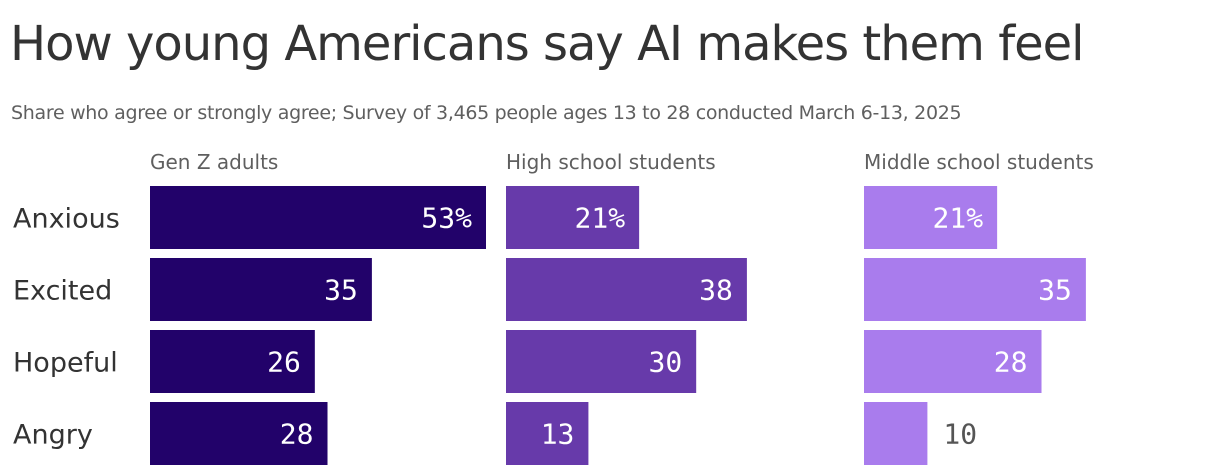 This screenshot has height=476, width=1220. I want to click on bar-gen-z-adults-hopeful, so click(232, 361).